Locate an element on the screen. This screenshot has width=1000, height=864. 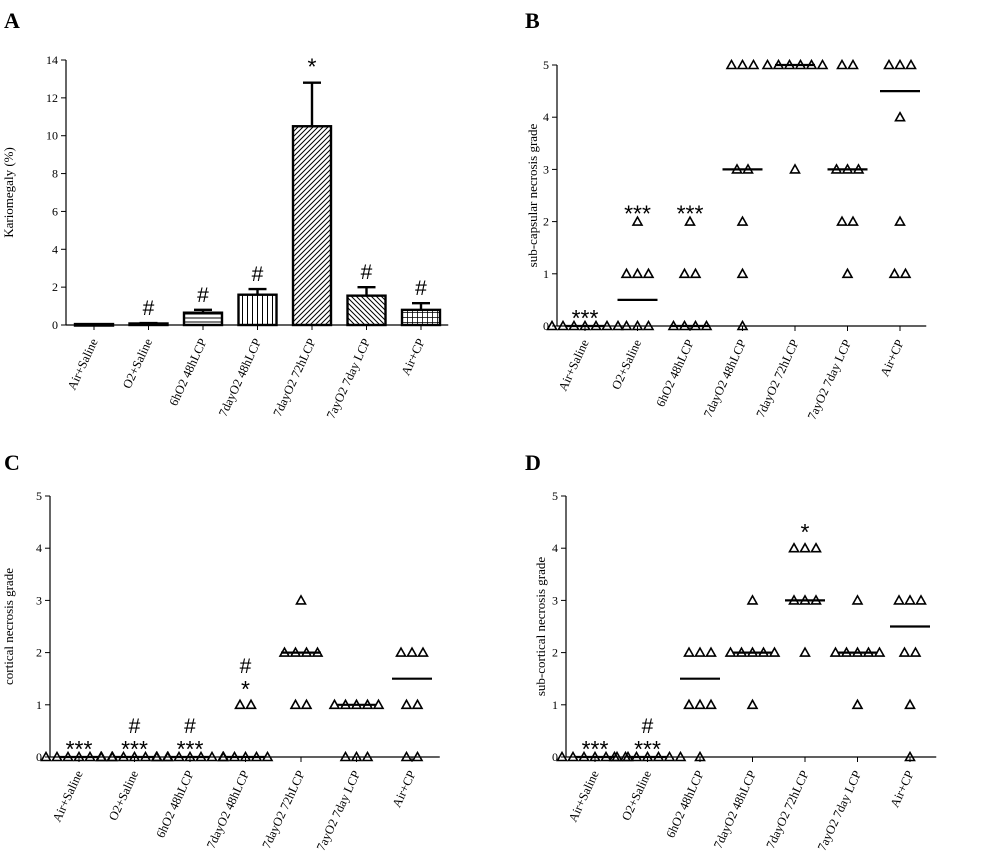
panel-label: C is located at coordinates (12, 462).